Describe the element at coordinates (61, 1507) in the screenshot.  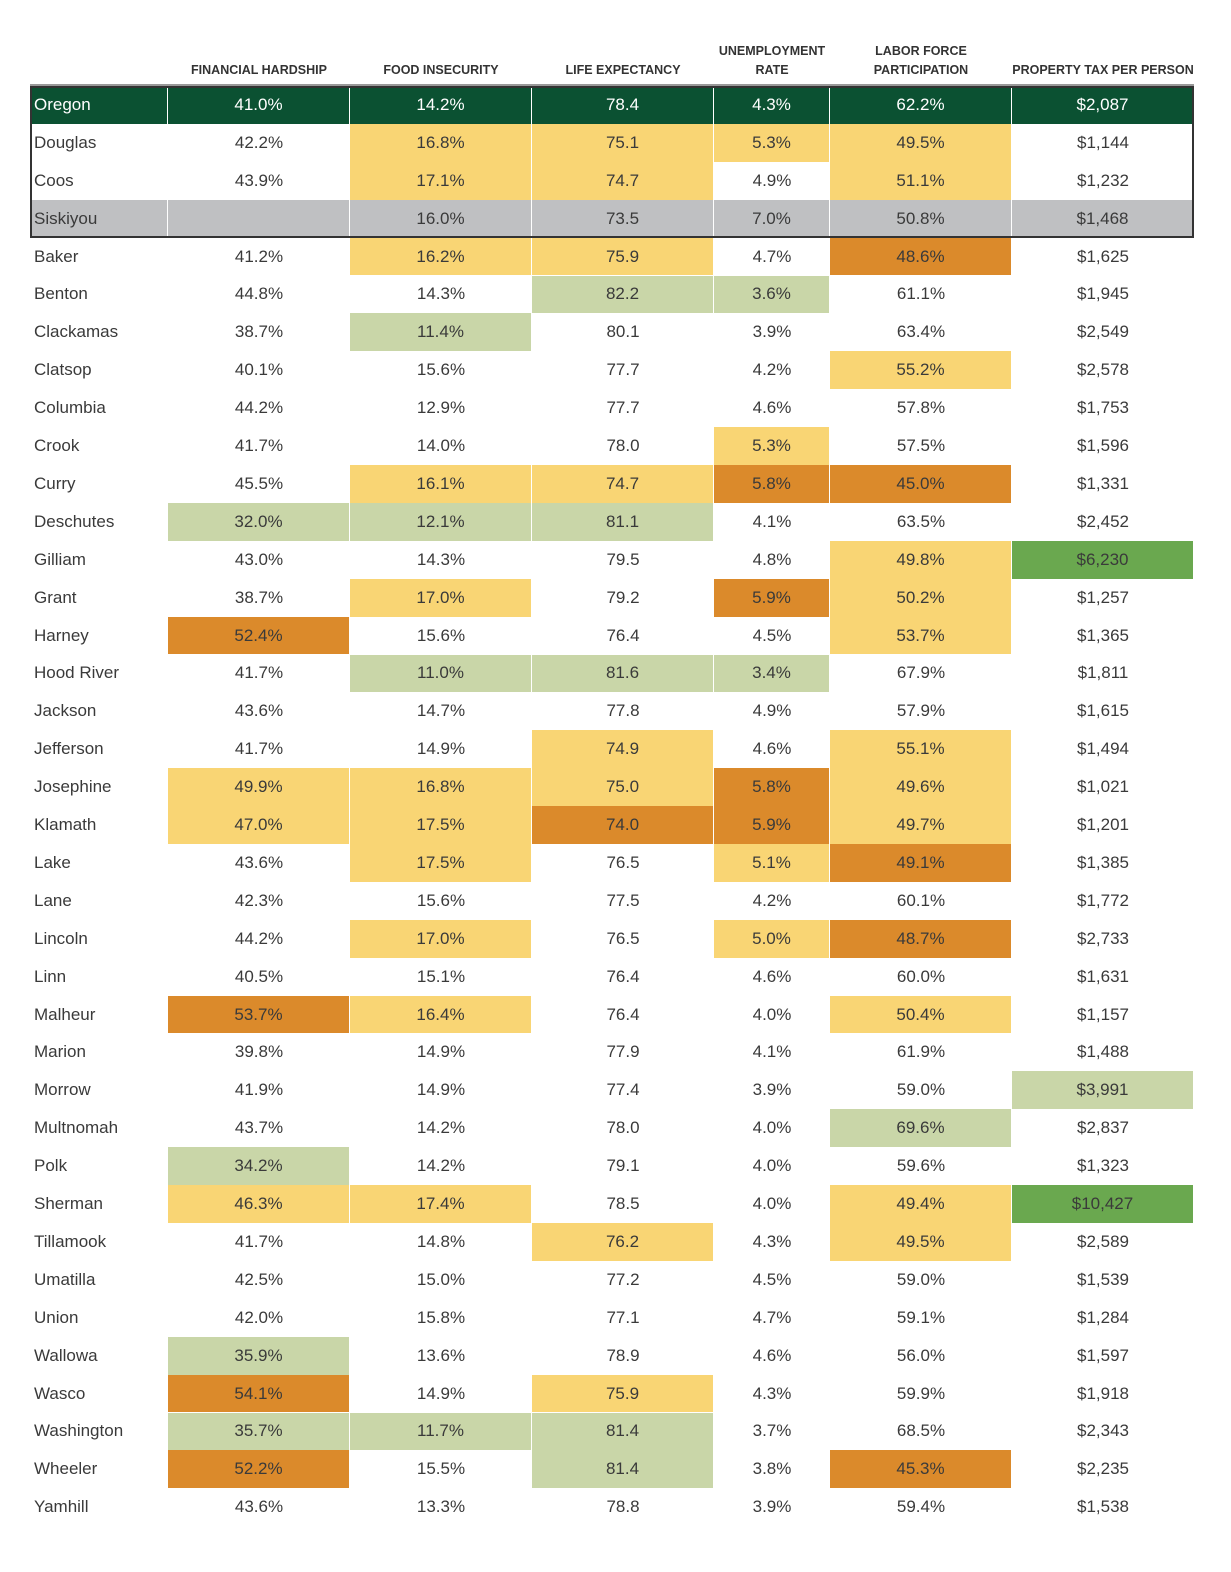
I see `row-label: Yamhill` at that location.